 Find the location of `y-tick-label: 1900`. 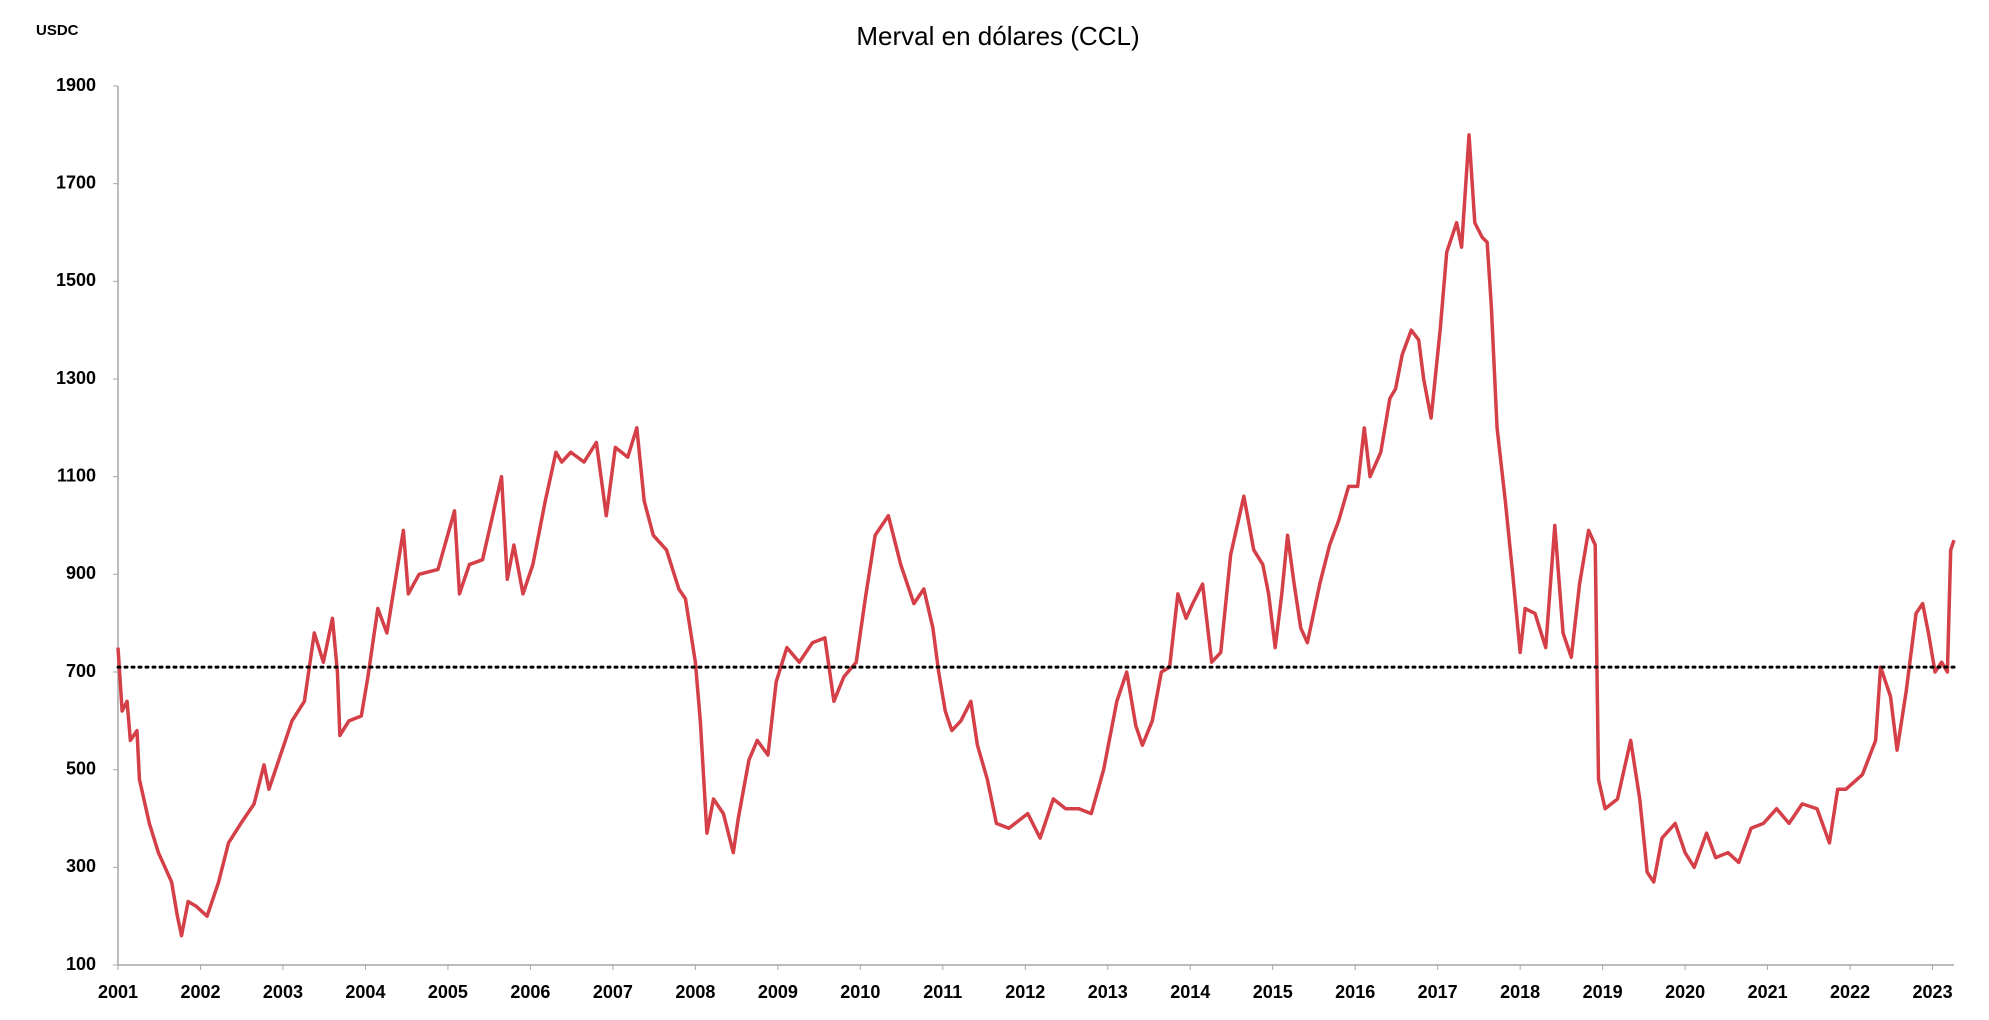

y-tick-label: 1900 is located at coordinates (76, 85).